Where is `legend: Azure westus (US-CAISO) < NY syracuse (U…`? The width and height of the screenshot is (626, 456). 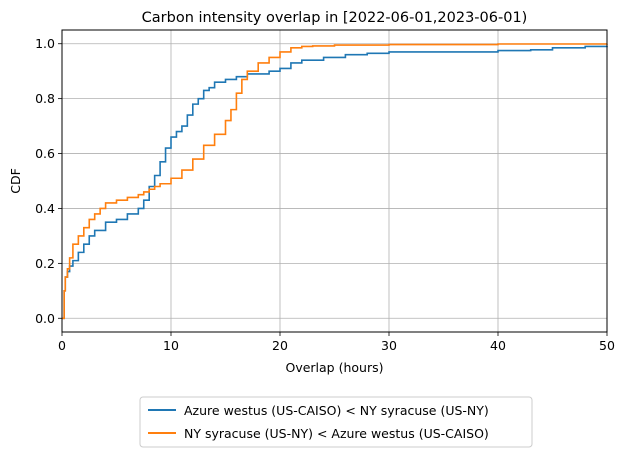
legend: Azure westus (US-CAISO) < NY syracuse (U… is located at coordinates (336, 422).